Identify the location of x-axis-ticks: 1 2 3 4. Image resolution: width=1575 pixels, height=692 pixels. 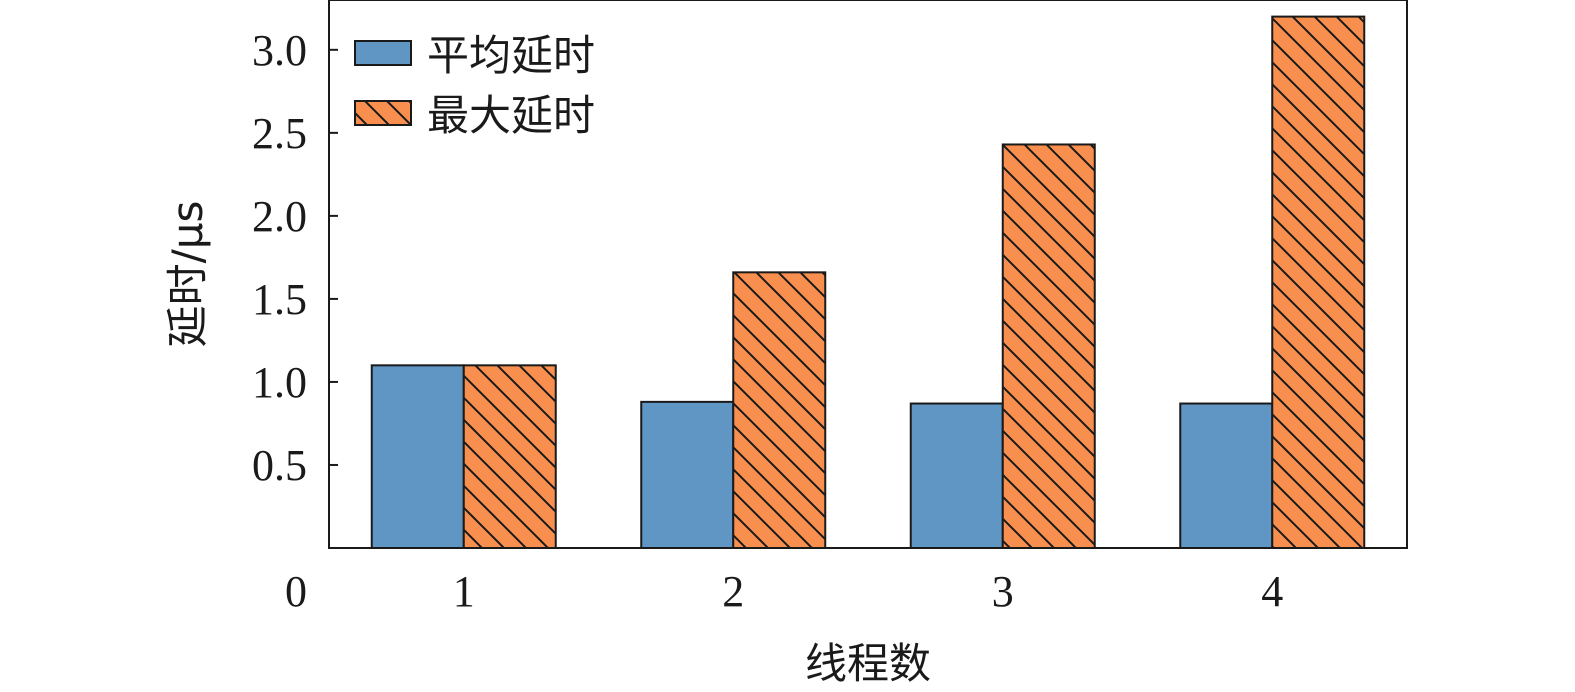
(868, 591).